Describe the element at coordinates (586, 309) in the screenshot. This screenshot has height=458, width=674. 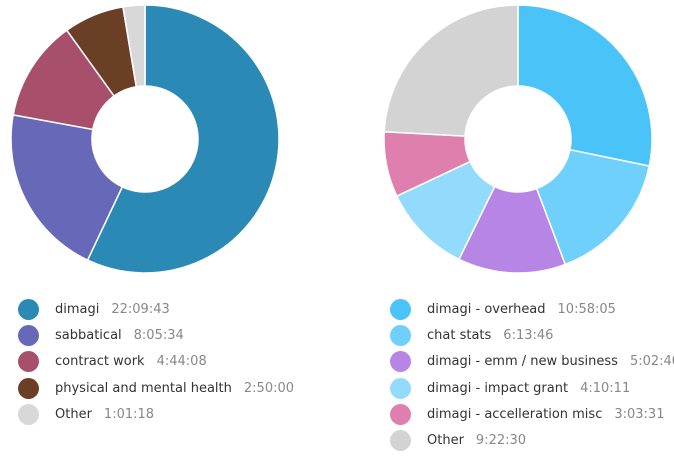
I see `legend-duration: 10:58:05` at that location.